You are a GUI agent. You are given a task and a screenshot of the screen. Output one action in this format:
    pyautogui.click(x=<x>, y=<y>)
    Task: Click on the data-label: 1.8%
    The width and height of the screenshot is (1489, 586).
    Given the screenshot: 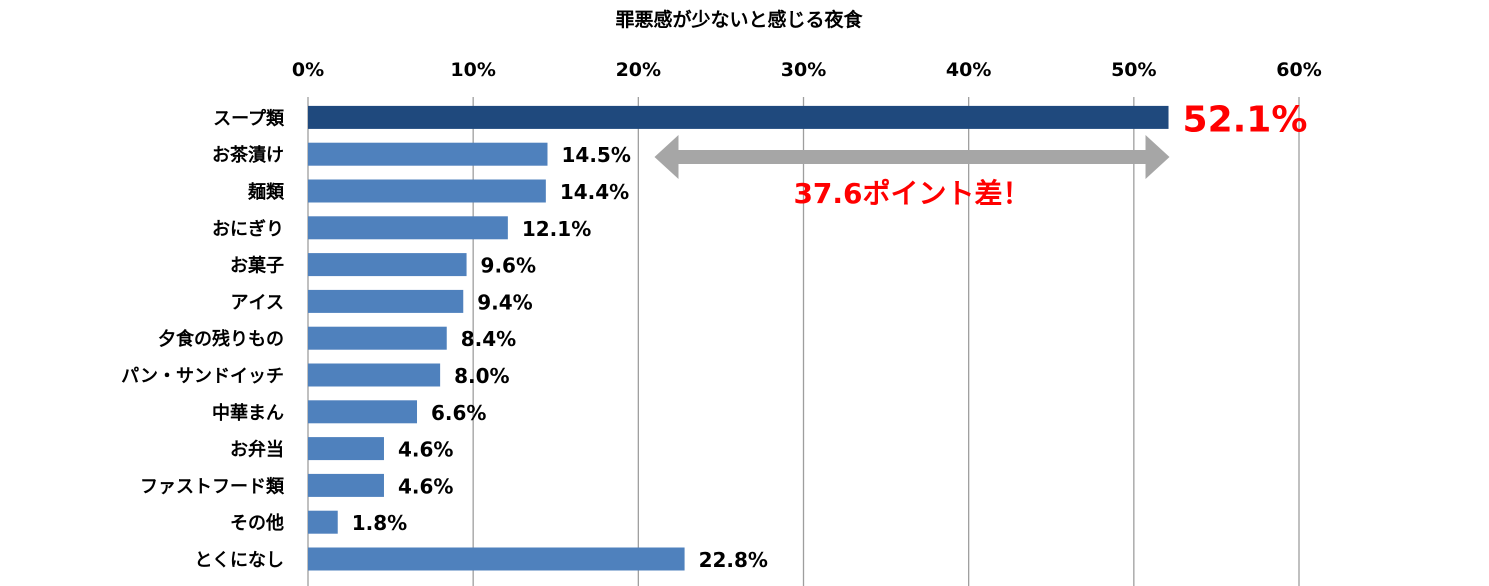 What is the action you would take?
    pyautogui.click(x=379, y=523)
    